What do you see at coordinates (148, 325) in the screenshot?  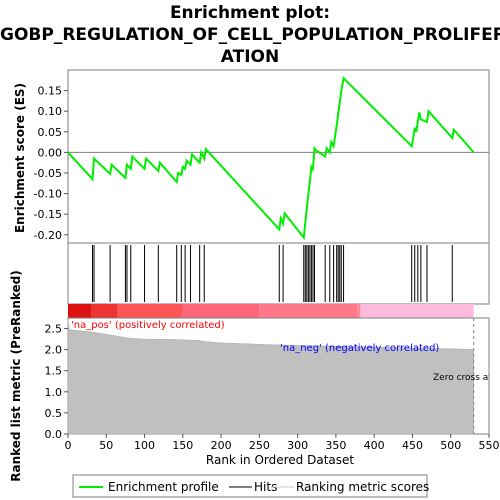 I see `pos-correlated-label: 'na_pos' (positively correlated)` at bounding box center [148, 325].